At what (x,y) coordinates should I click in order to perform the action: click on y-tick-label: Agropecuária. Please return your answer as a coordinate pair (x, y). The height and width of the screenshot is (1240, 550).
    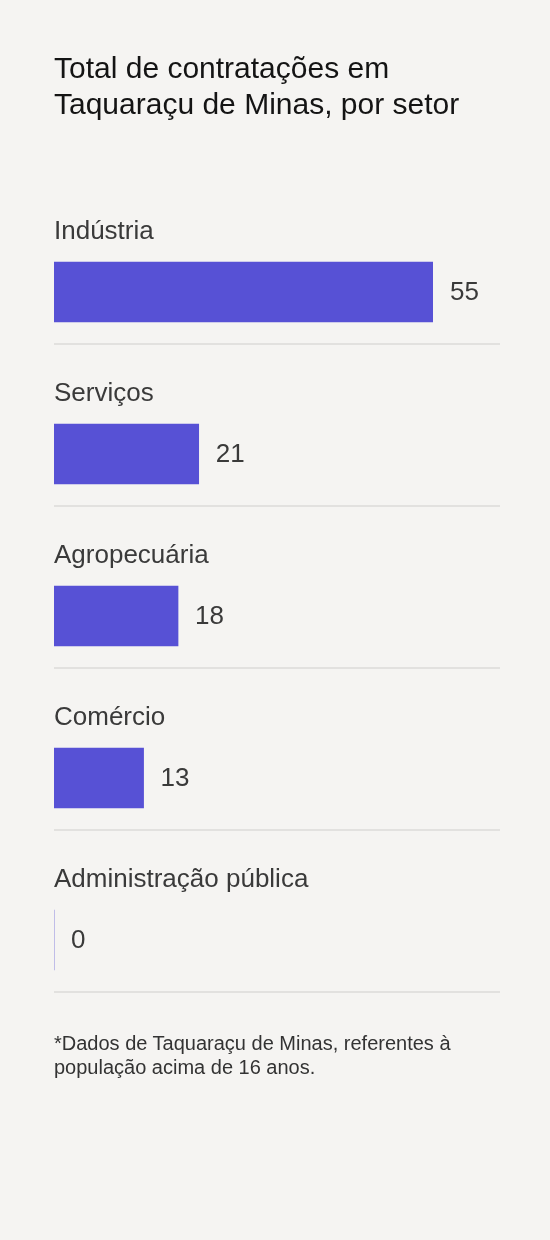
    Looking at the image, I should click on (132, 554).